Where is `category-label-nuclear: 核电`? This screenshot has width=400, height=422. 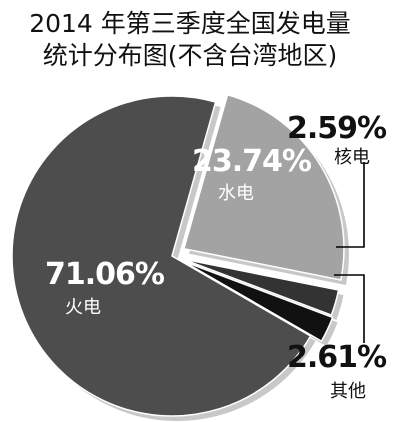
category-label-nuclear: 核电 is located at coordinates (352, 157).